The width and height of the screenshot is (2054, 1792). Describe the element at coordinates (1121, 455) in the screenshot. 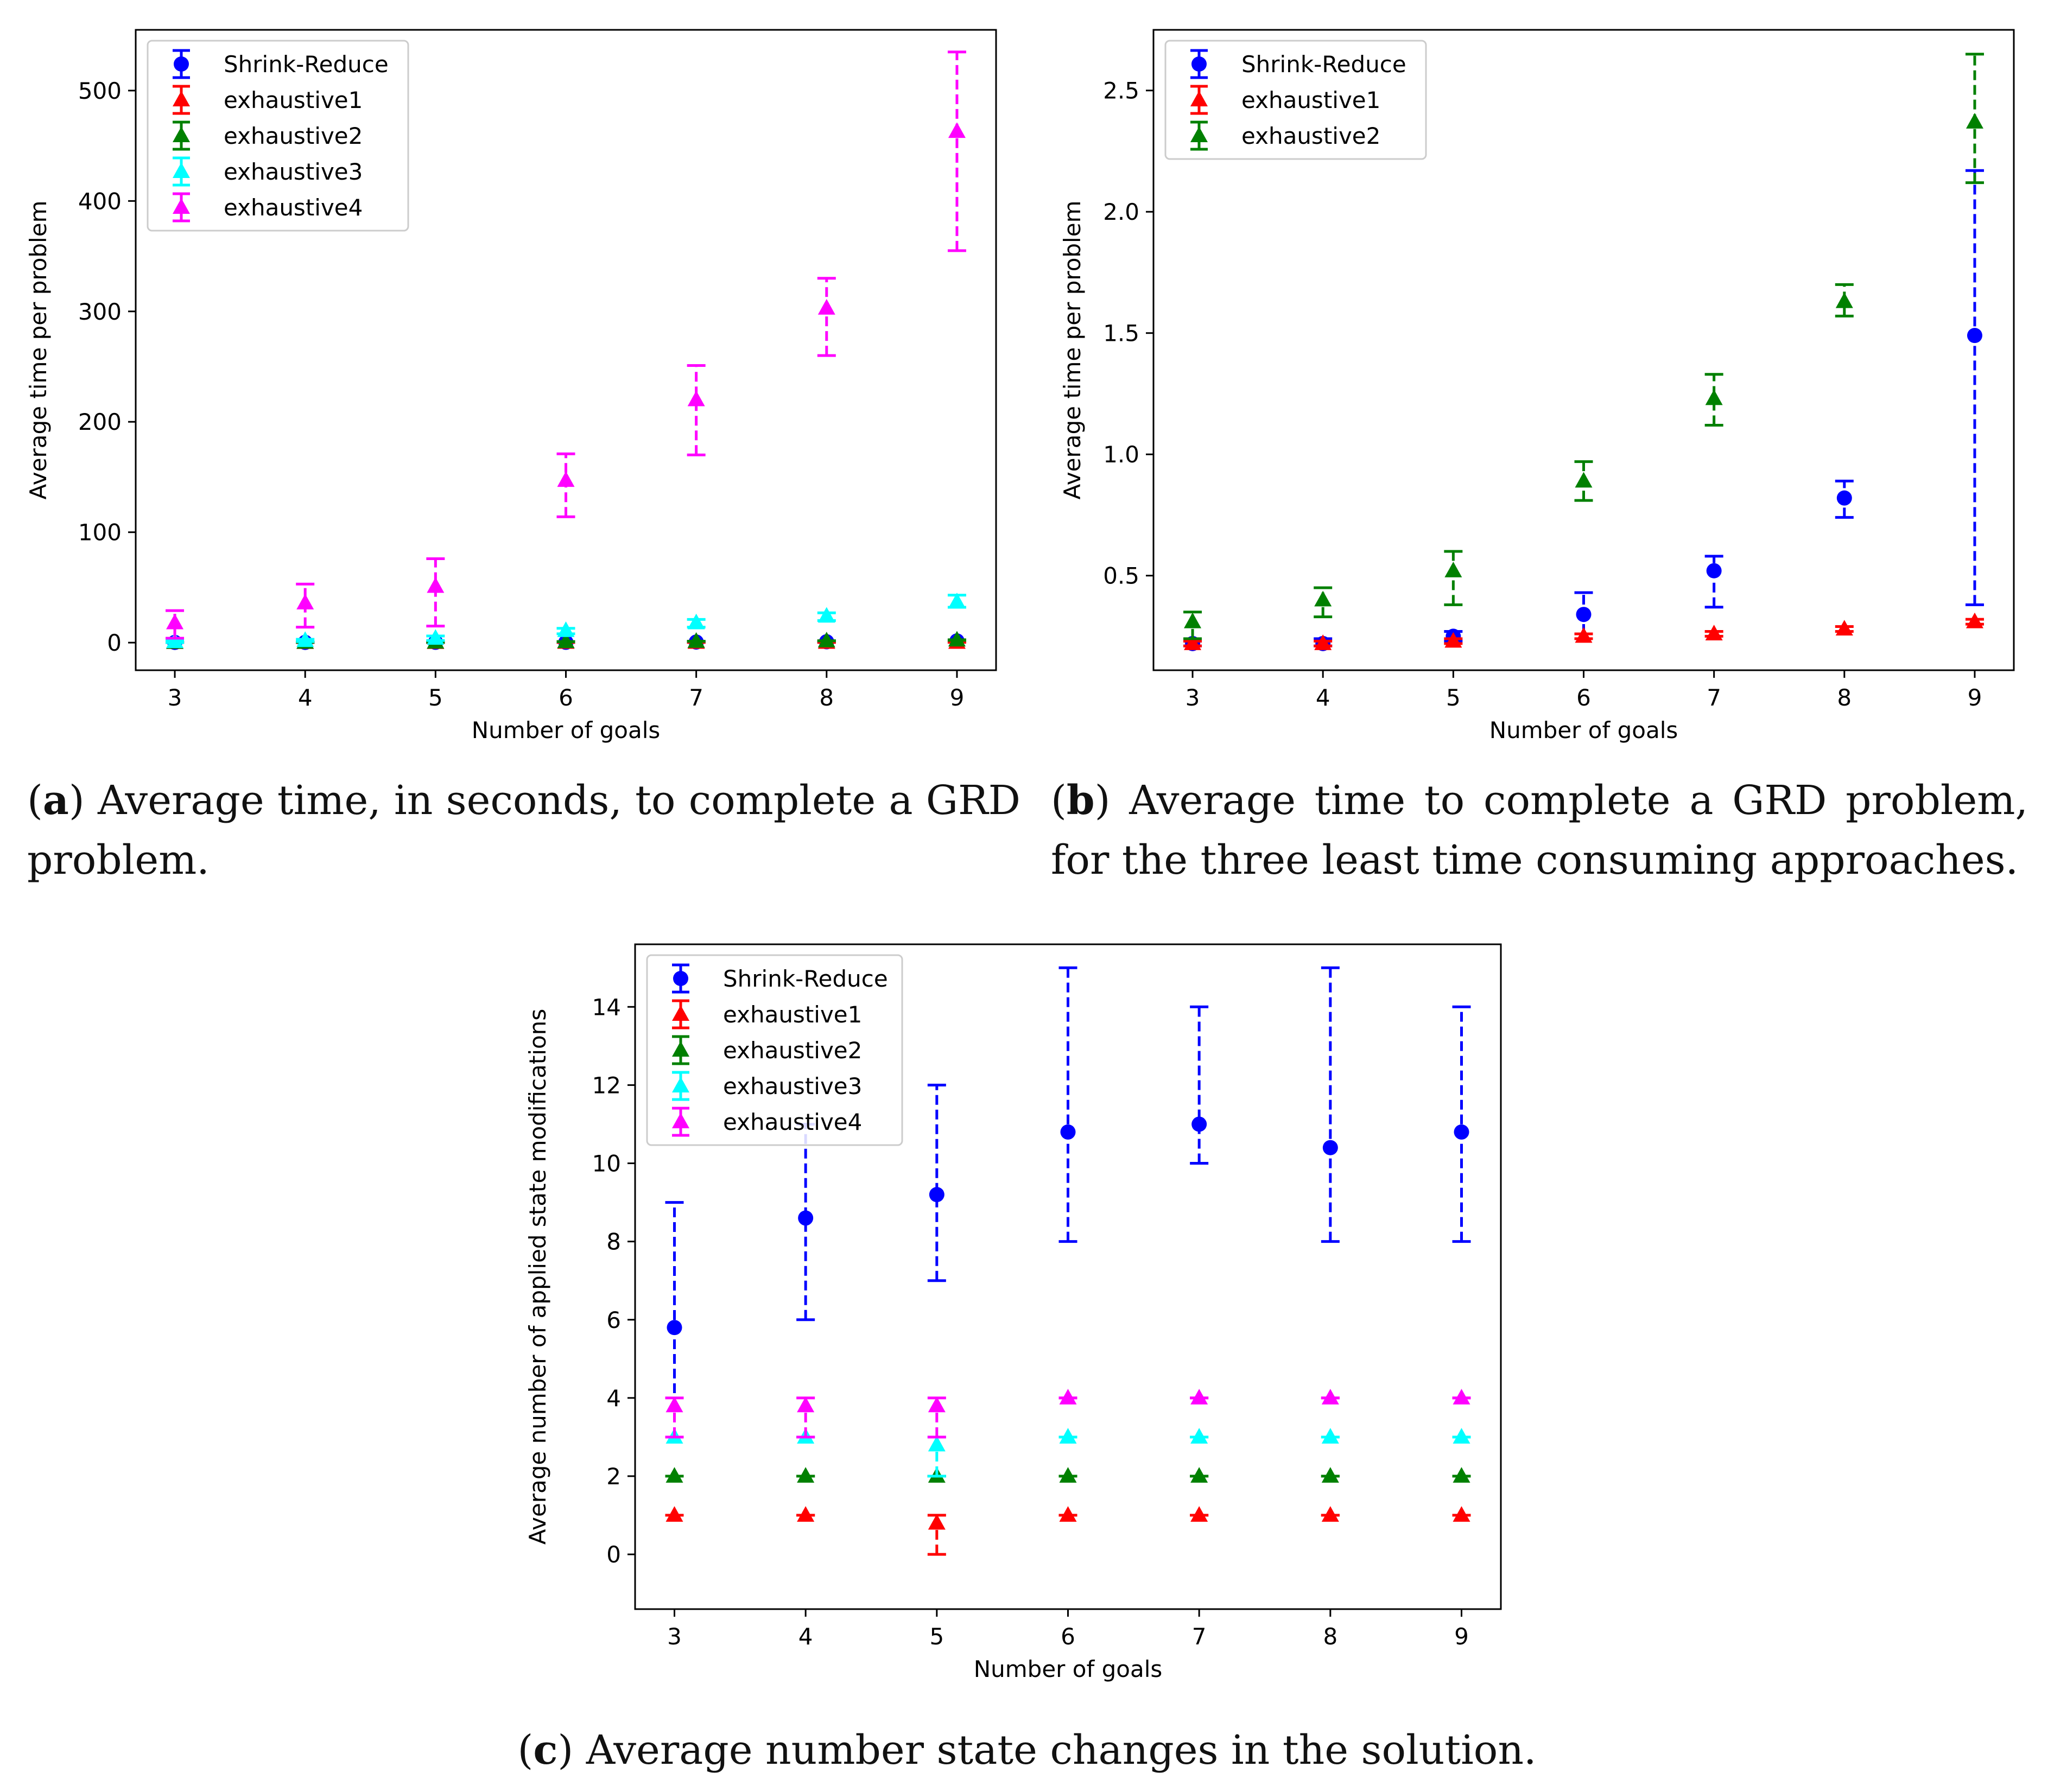

I see `y-tick-label: 1.0` at that location.